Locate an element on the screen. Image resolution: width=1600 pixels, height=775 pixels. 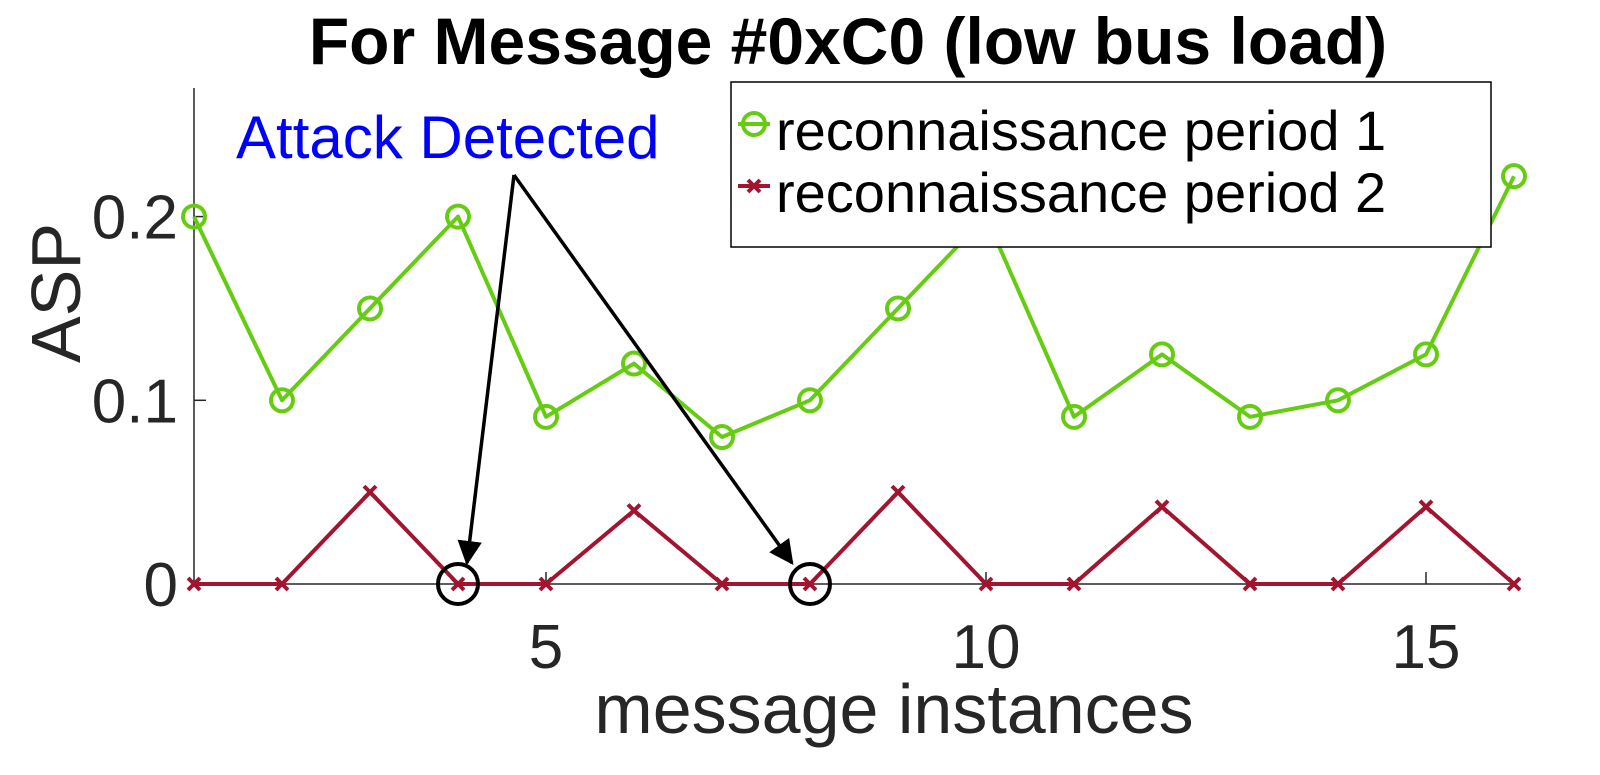
highlight-circle is located at coordinates (810, 584).